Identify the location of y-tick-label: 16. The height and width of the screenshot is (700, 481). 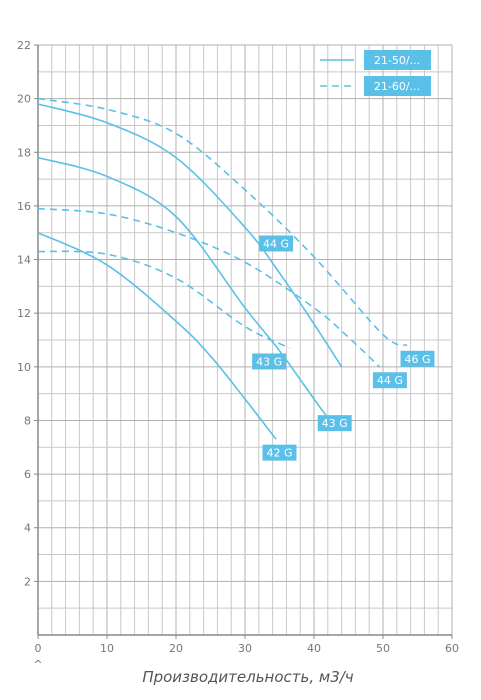
(24, 206).